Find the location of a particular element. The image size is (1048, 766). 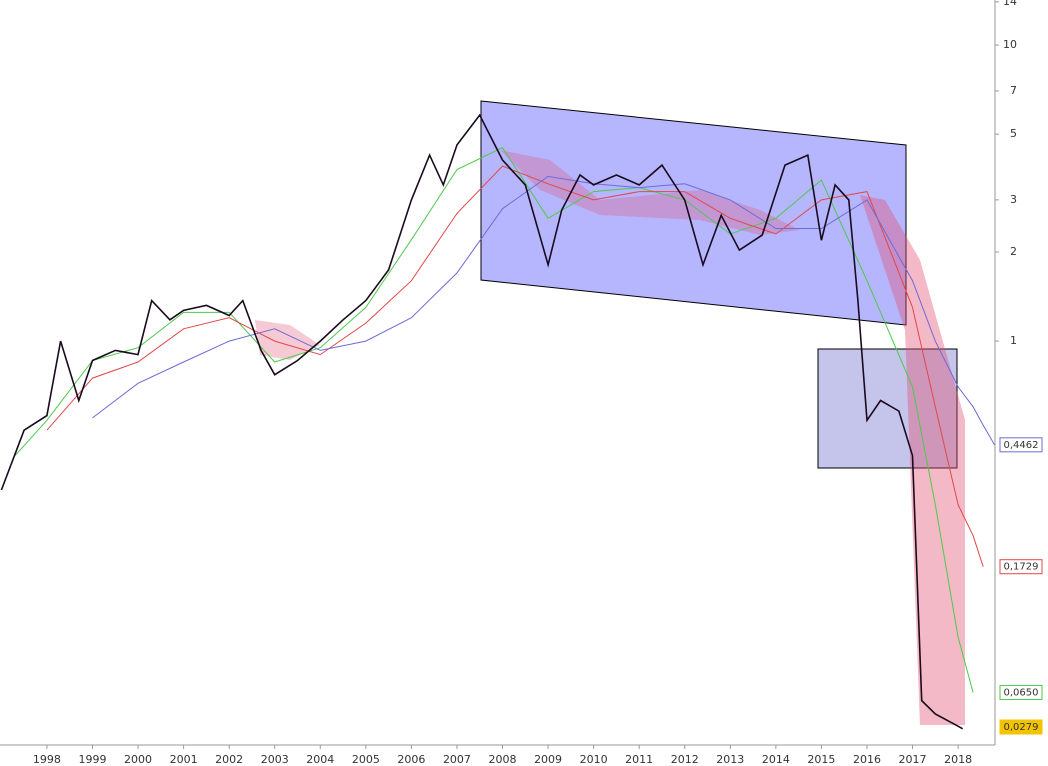

price-label: 0,0650 is located at coordinates (1021, 692).